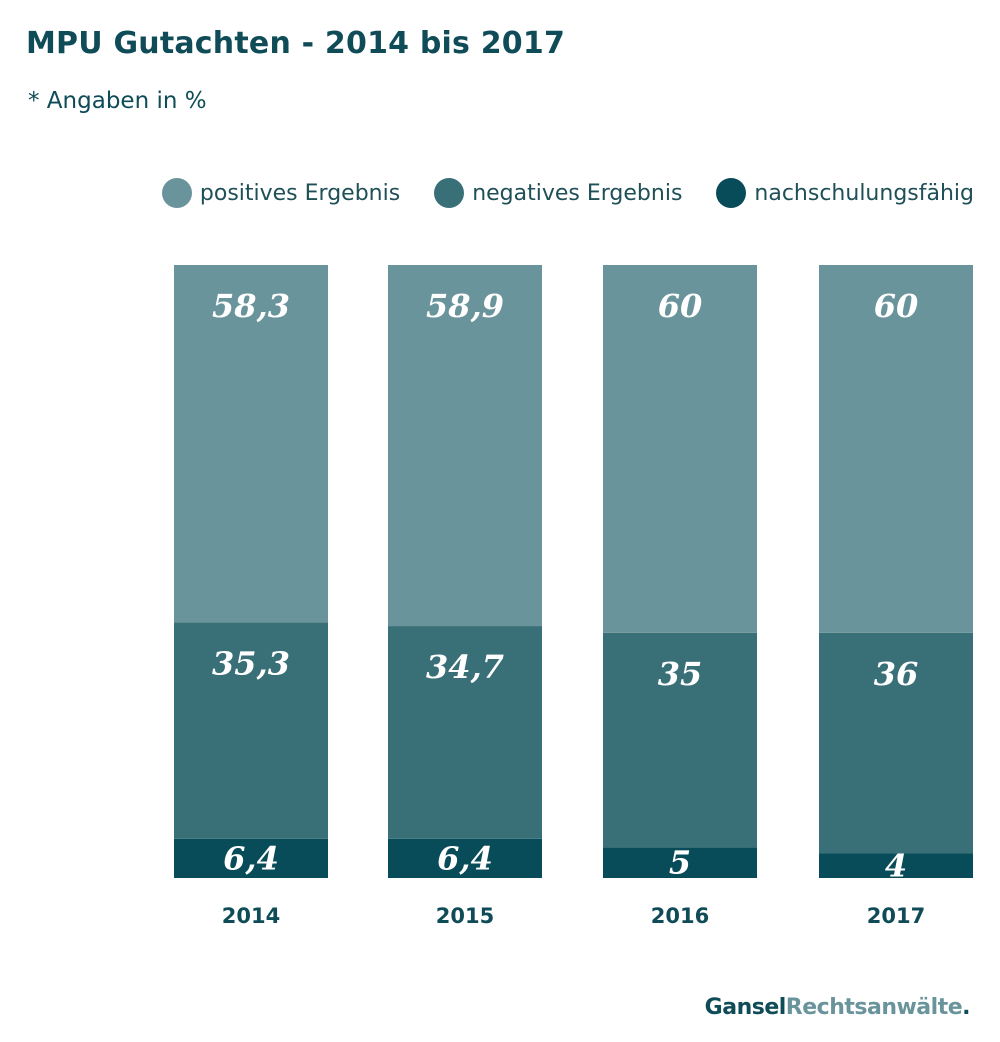 The image size is (1000, 1042). Describe the element at coordinates (465, 916) in the screenshot. I see `x-tick-label-2015: 2015` at that location.